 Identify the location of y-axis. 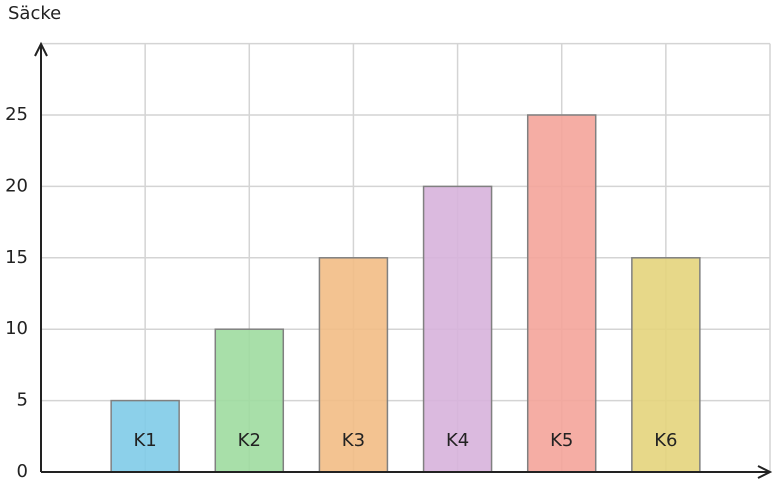
(41, 256).